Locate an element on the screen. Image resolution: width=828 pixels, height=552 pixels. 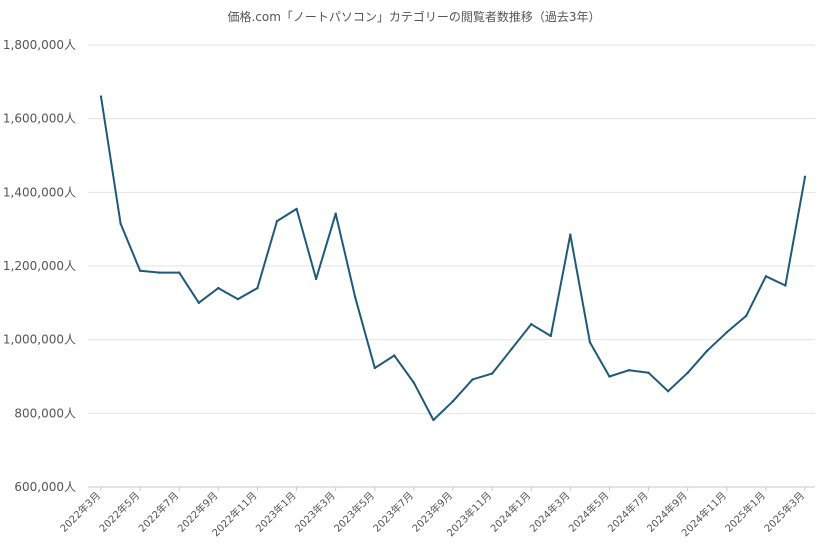
x-tick-label: 2024年1月 is located at coordinates (511, 512).